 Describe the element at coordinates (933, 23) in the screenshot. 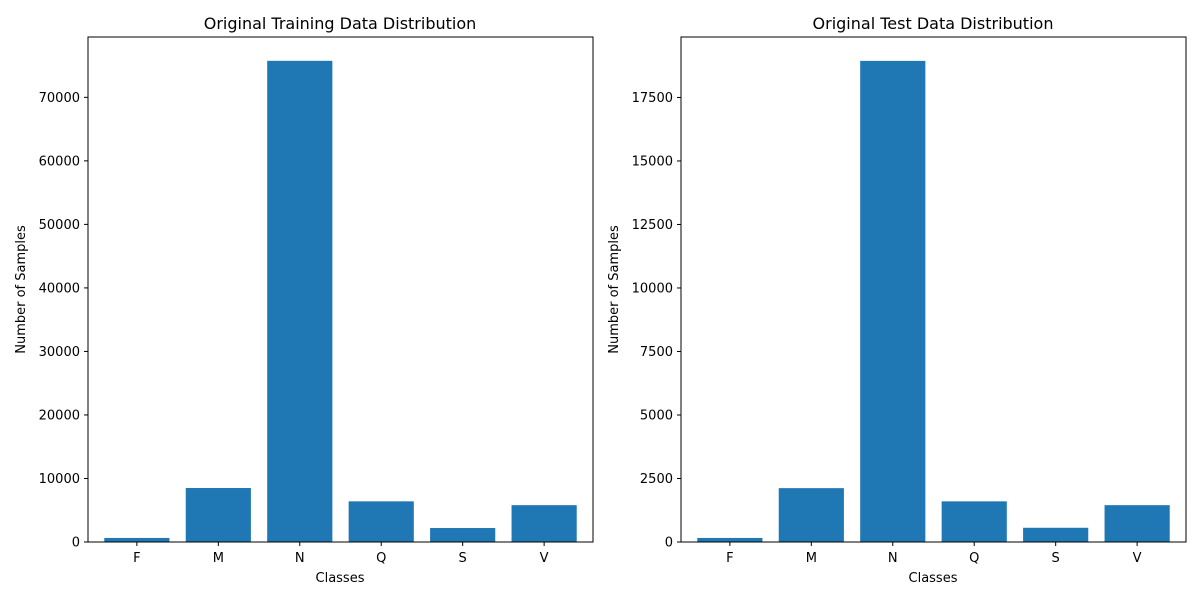

I see `chart-title: Original Test Data Distribution` at that location.